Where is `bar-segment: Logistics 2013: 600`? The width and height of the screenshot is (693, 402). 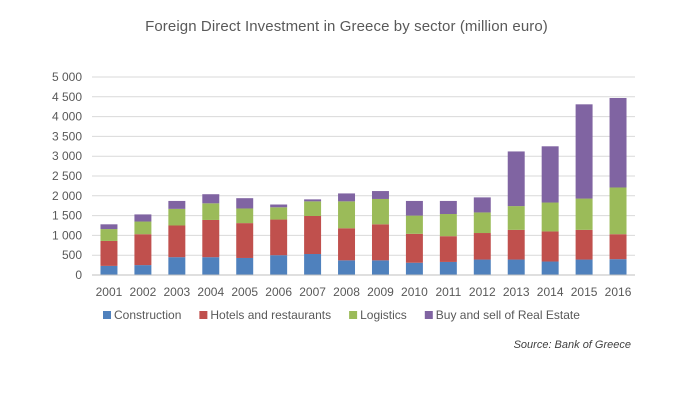 bar-segment: Logistics 2013: 600 is located at coordinates (516, 218).